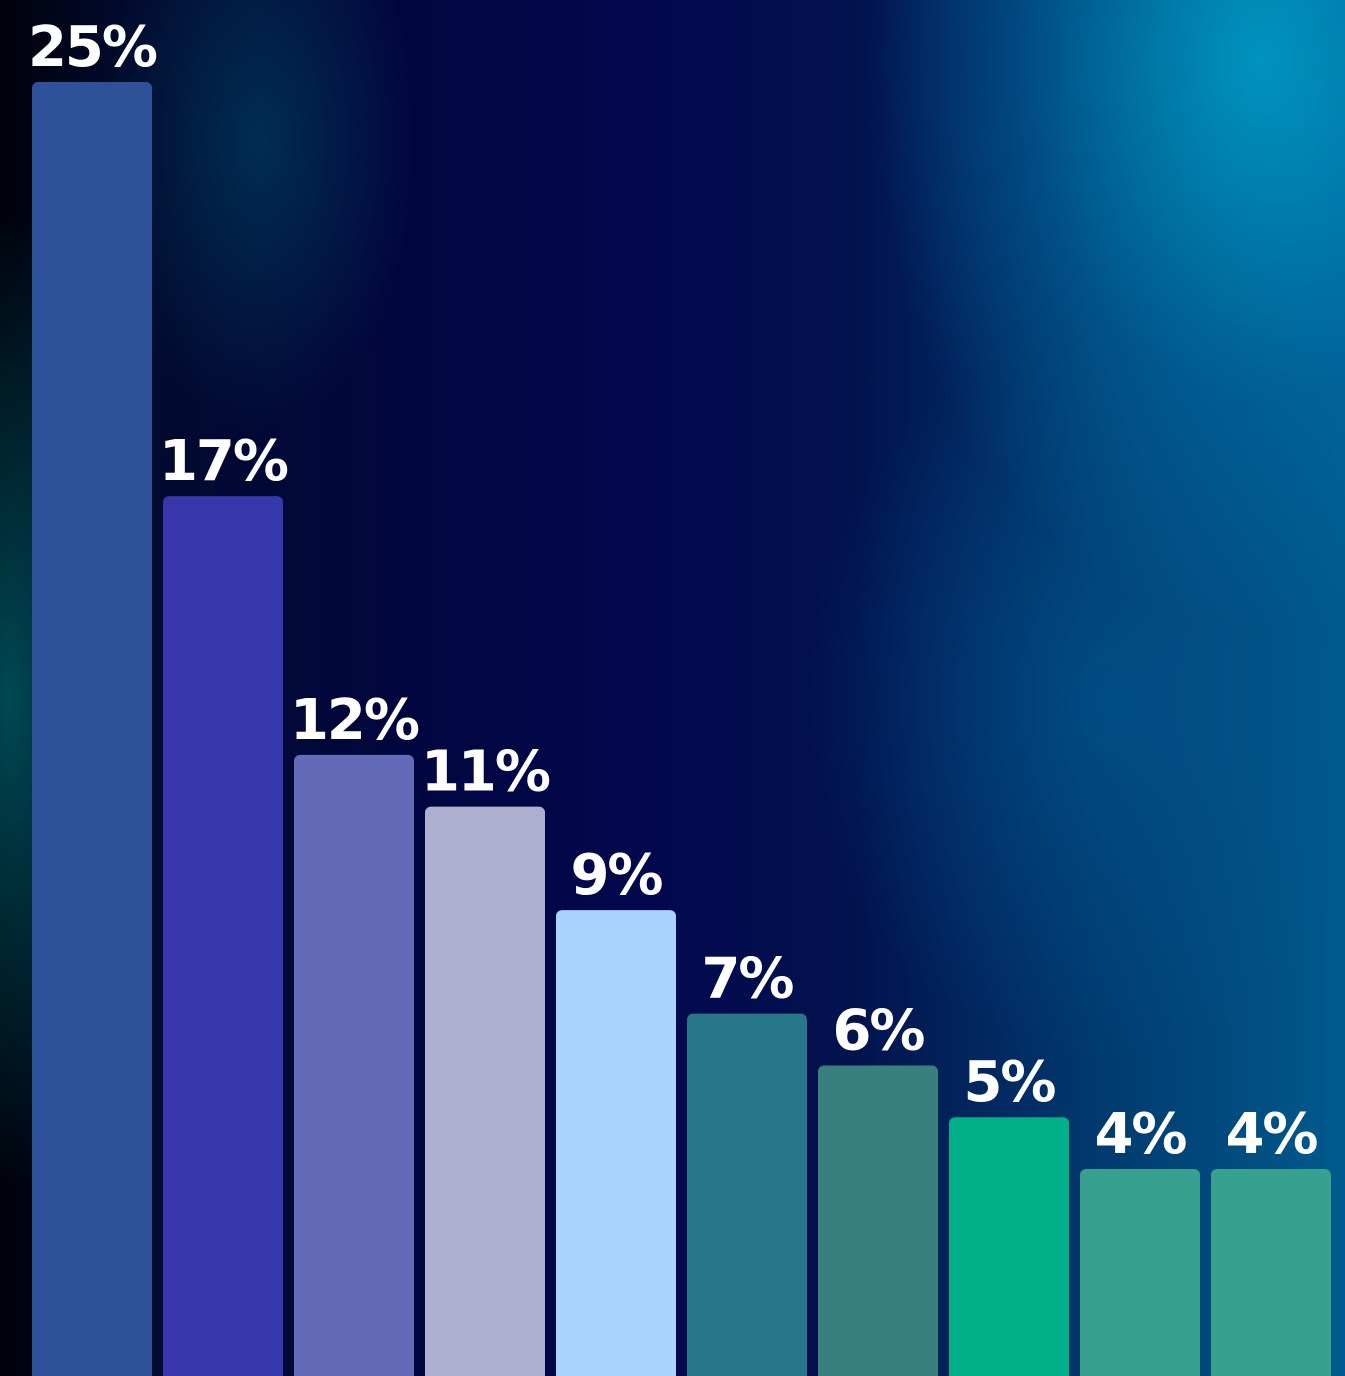 The height and width of the screenshot is (1376, 1345). What do you see at coordinates (354, 720) in the screenshot?
I see `bar-value-label-3: 12%` at bounding box center [354, 720].